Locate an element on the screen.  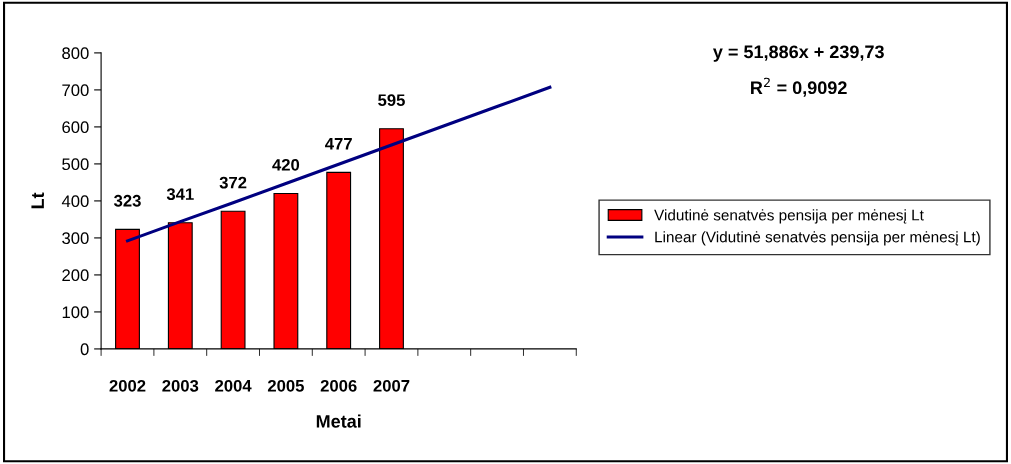
y-tick-label: 700 is located at coordinates (75, 90).